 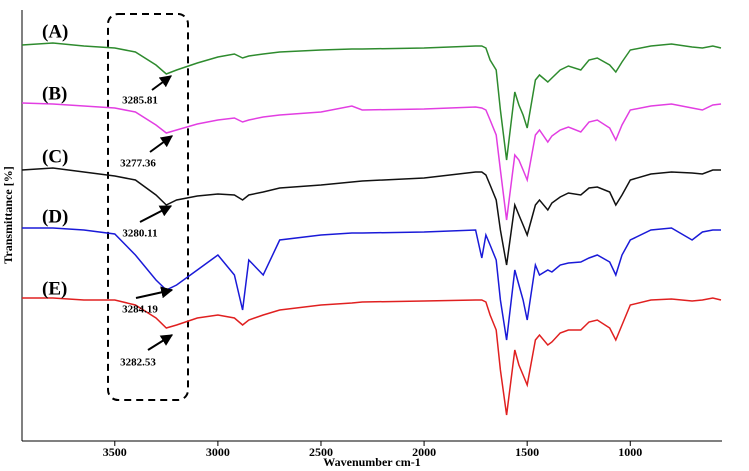 I want to click on series-label: (E), so click(x=54, y=288).